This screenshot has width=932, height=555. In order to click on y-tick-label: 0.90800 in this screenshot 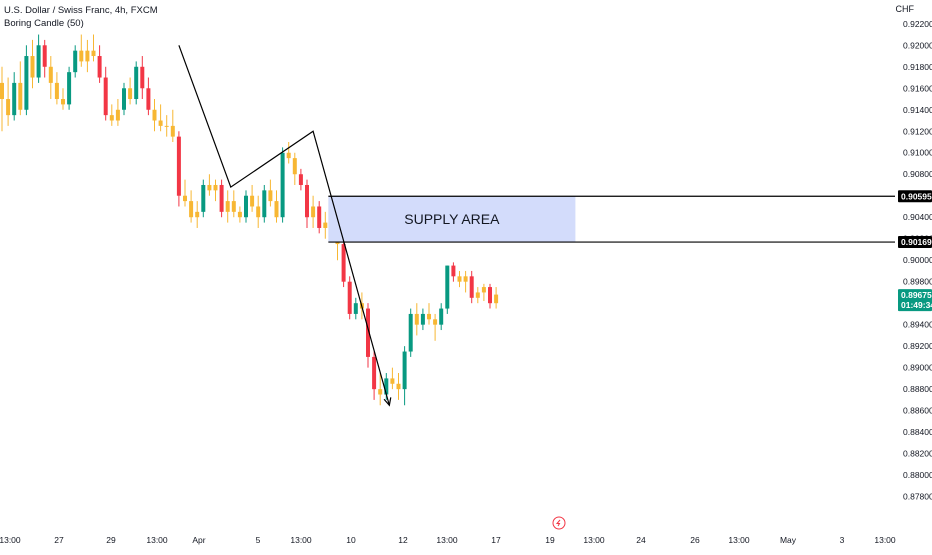, I will do `click(917, 174)`.